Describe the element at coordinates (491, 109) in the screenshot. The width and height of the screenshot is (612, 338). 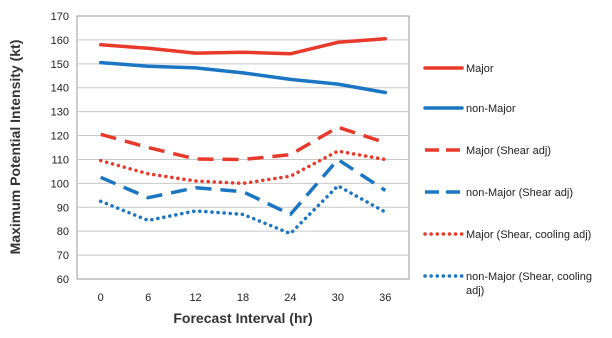
I see `legend-label: non-Major` at that location.